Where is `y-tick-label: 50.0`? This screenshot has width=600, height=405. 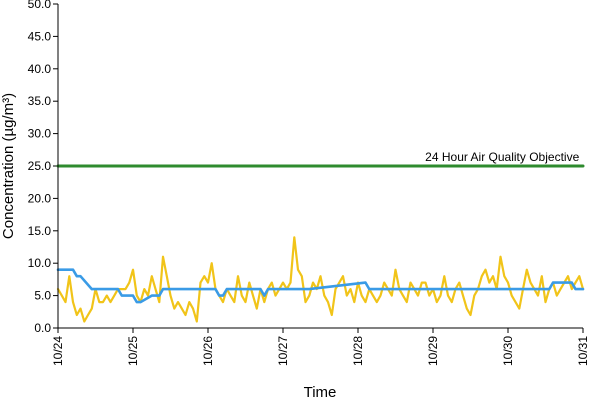 y-tick-label: 50.0 is located at coordinates (40, 5).